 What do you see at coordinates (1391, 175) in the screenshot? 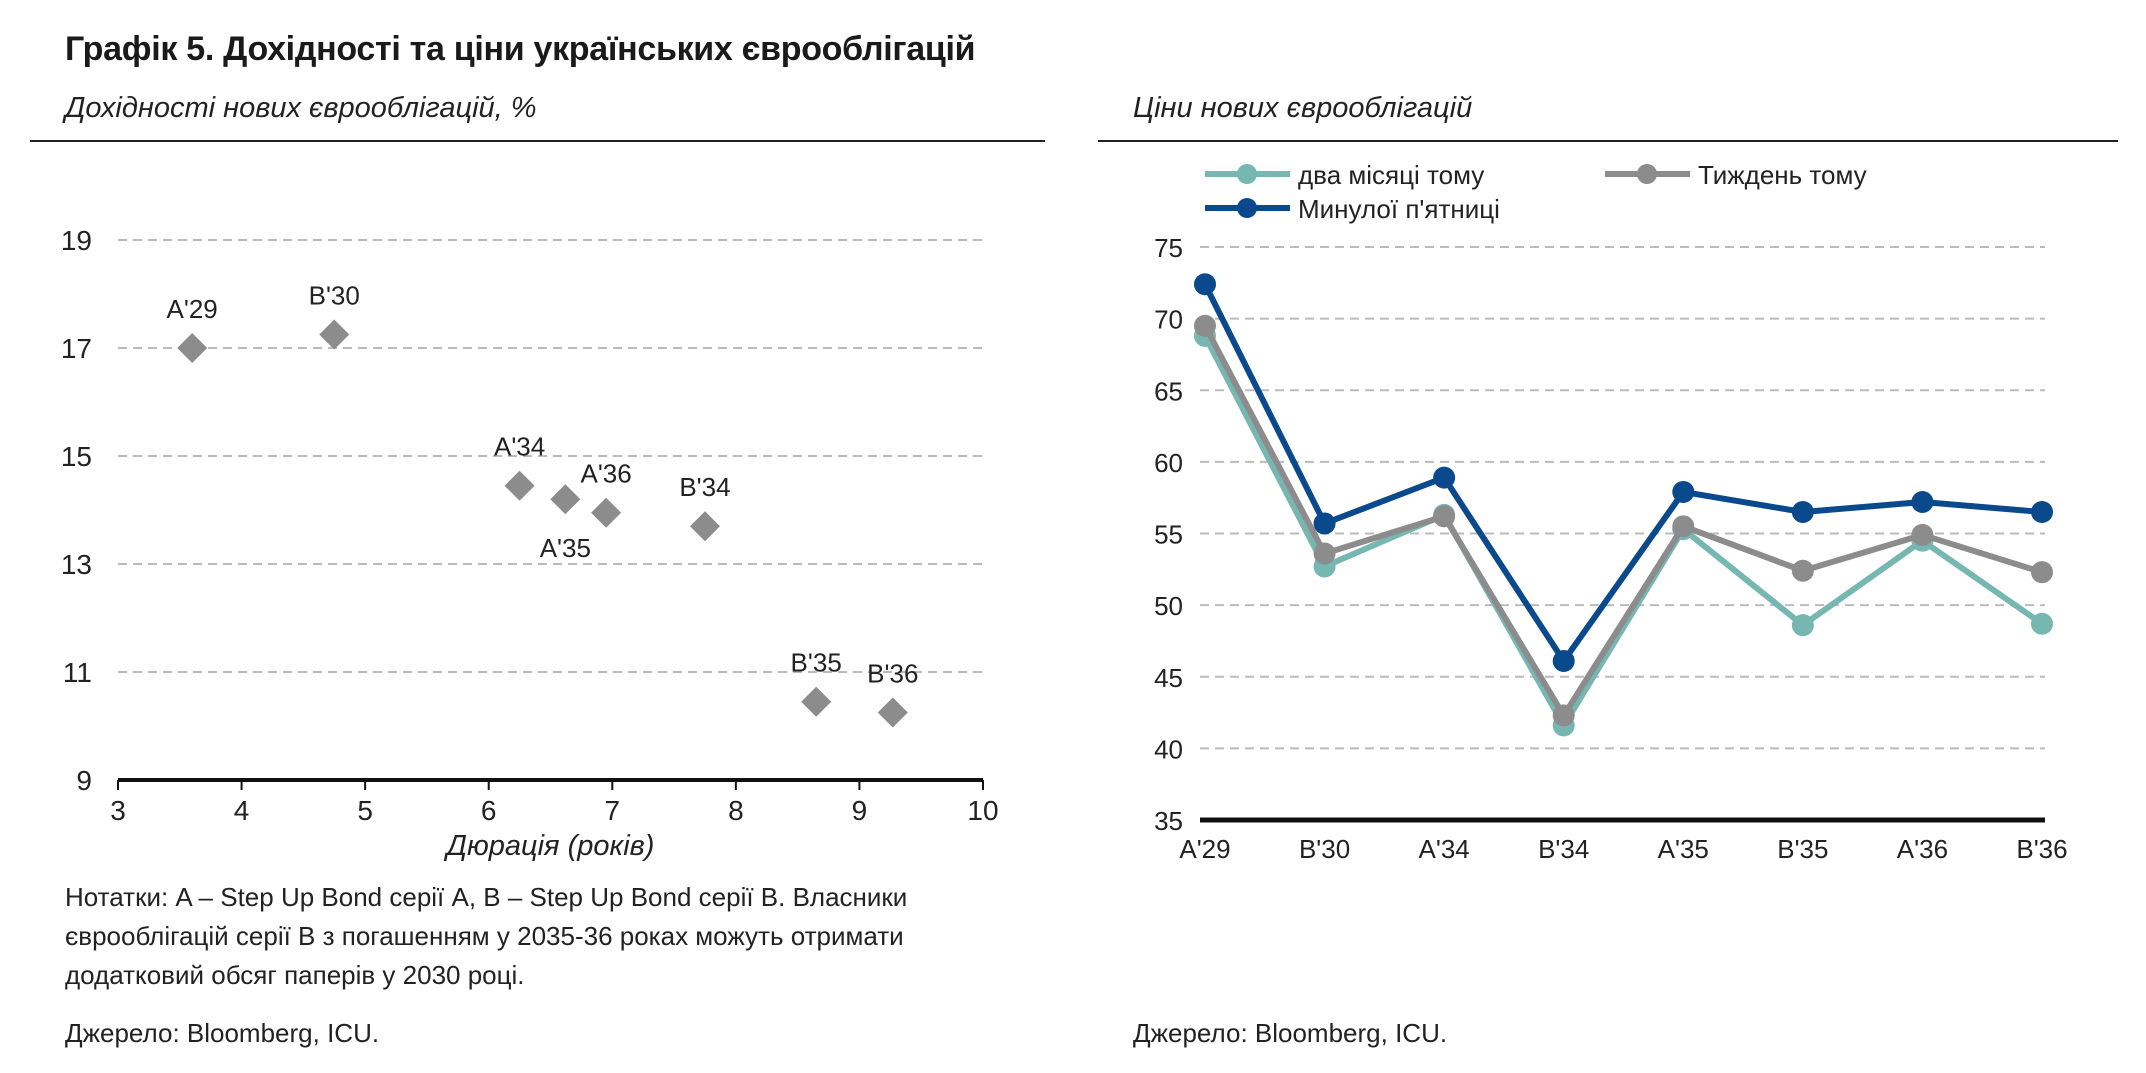
I see `legend-label: два місяці тому` at bounding box center [1391, 175].